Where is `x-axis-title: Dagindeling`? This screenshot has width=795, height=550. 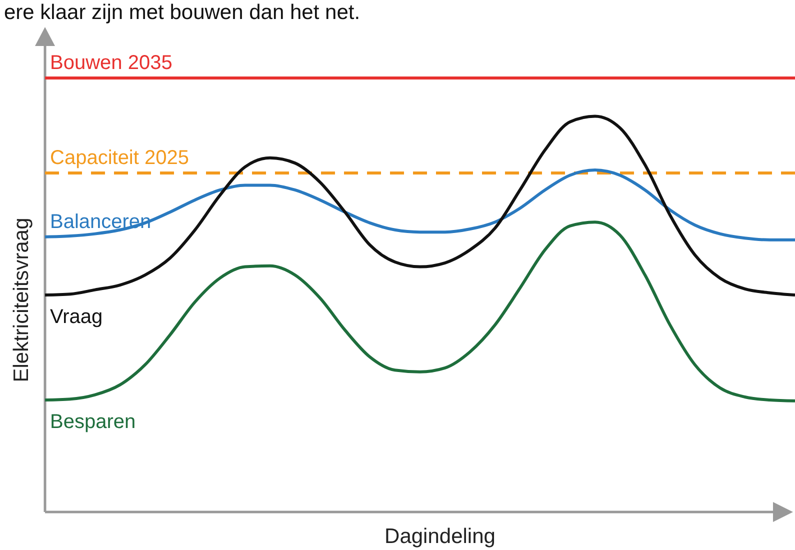
x-axis-title: Dagindeling is located at coordinates (440, 536).